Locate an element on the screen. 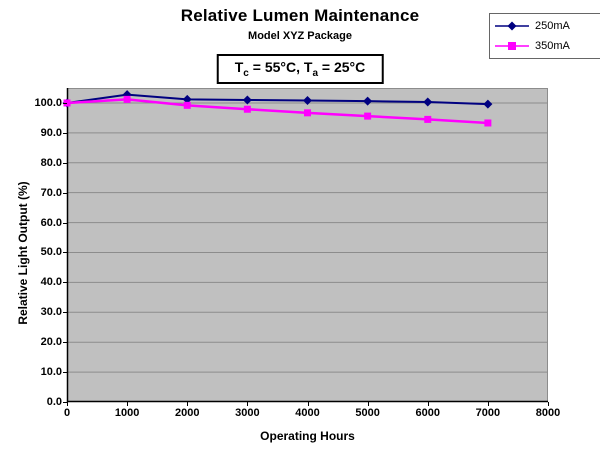 The height and width of the screenshot is (466, 600). x-tick-label: 4000 is located at coordinates (307, 413).